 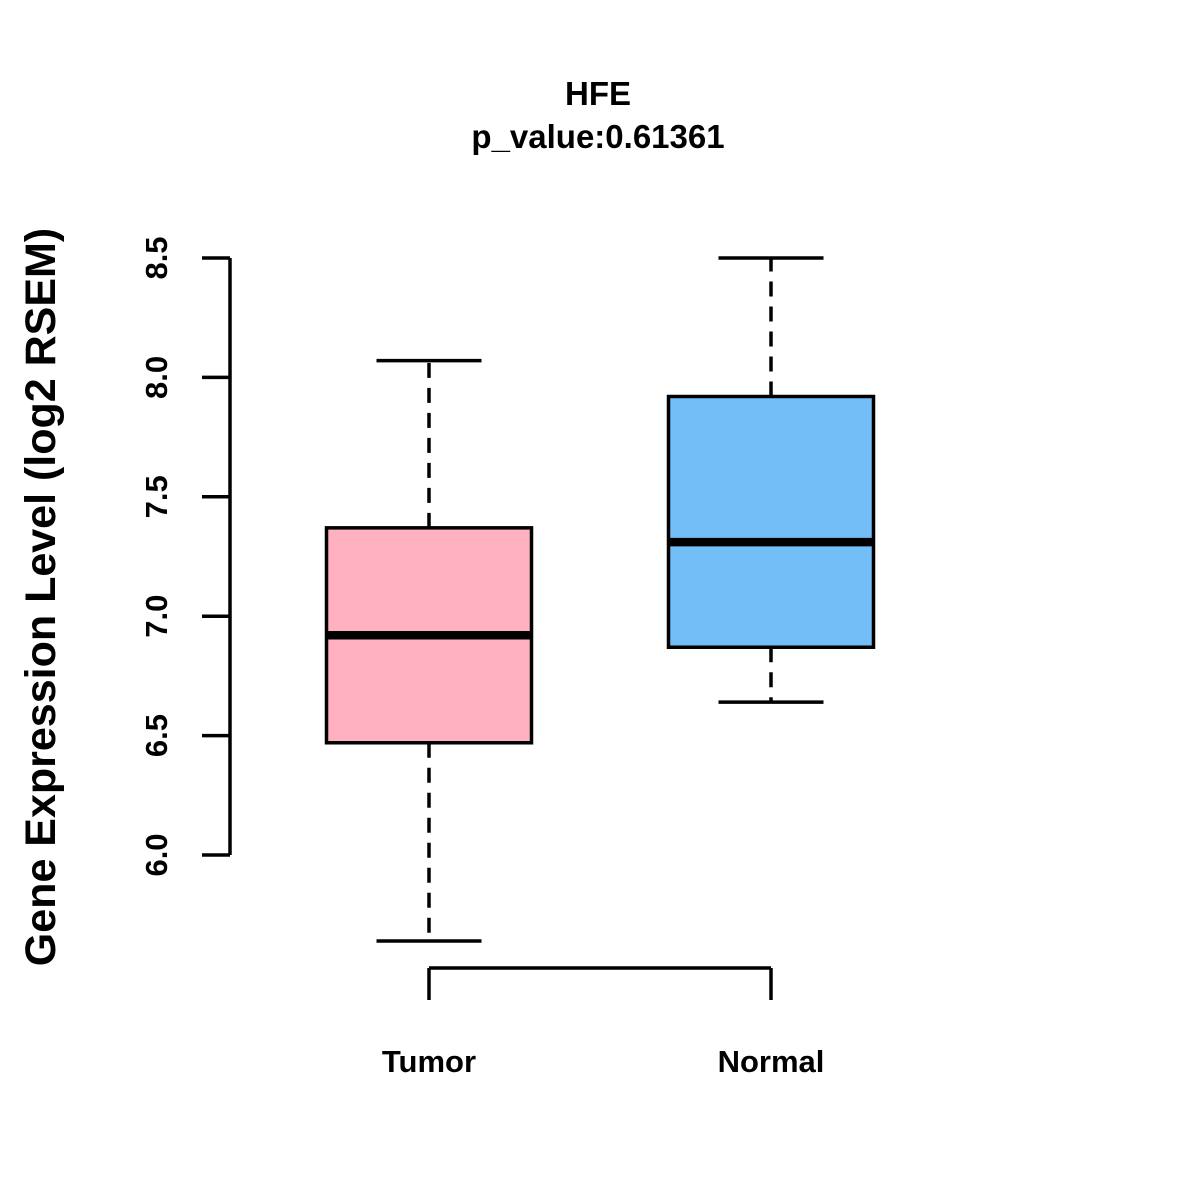 What do you see at coordinates (41, 597) in the screenshot?
I see `y-axis-label: Gene Expression Level (log2 RSEM)` at bounding box center [41, 597].